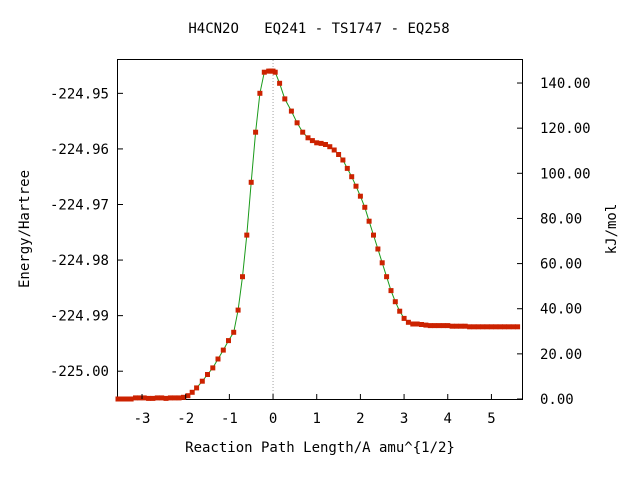  What do you see at coordinates (557, 400) in the screenshot?
I see `y2-tick-label: 0.00` at bounding box center [557, 400].